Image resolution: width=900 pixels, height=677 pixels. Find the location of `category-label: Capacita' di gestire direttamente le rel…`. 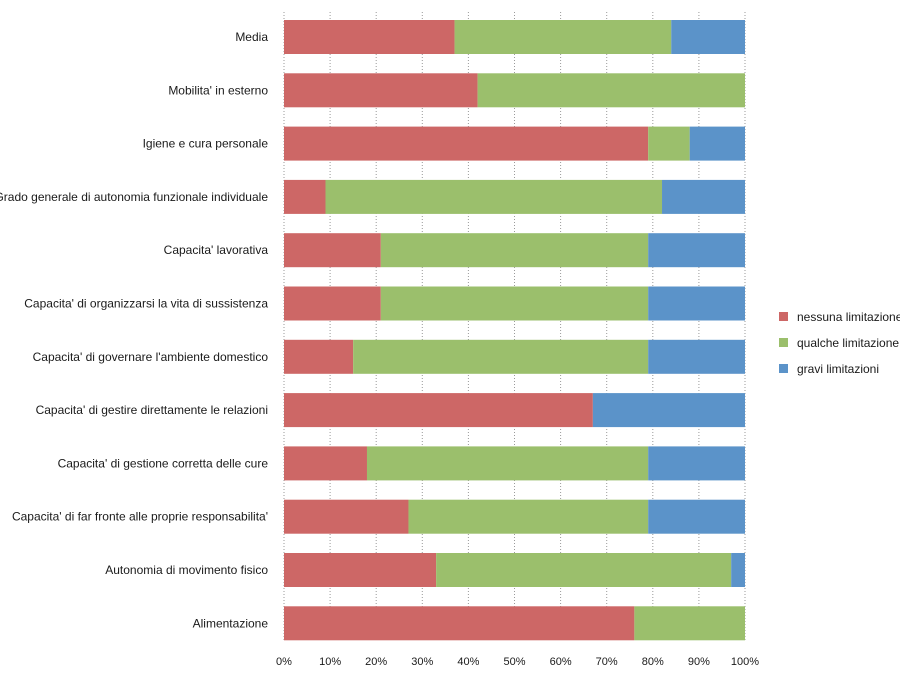

category-label: Capacita' di gestire direttamente le rel… is located at coordinates (152, 410).